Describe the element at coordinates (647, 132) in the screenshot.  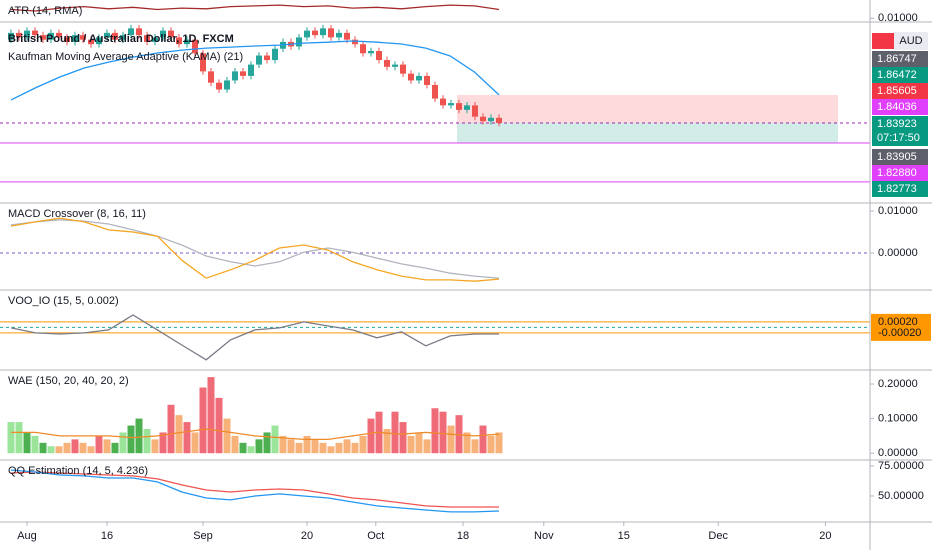
I see `position-profit-zone` at that location.